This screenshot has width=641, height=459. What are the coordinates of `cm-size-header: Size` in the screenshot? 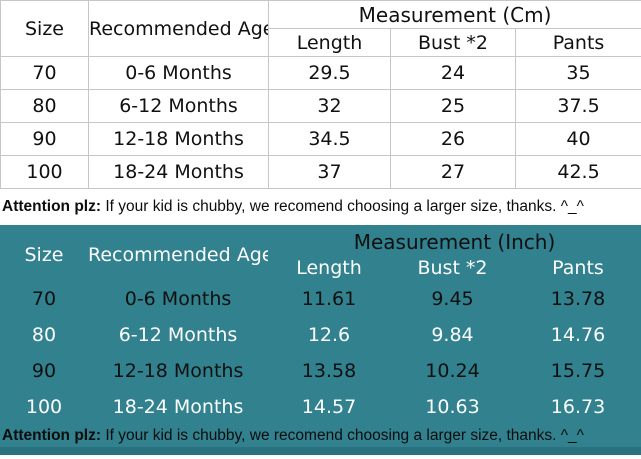 It's located at (44, 28).